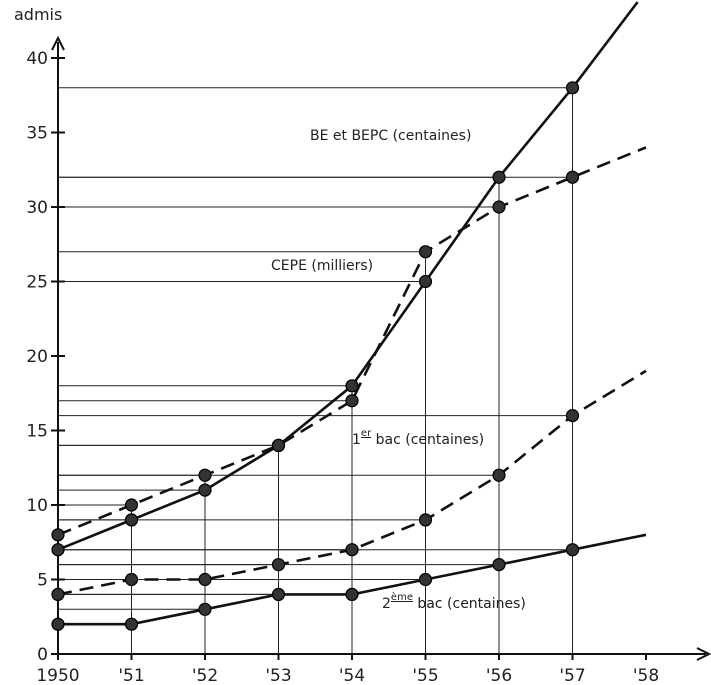 The height and width of the screenshot is (685, 711). What do you see at coordinates (37, 208) in the screenshot?
I see `y-tick-label: 30` at bounding box center [37, 208].